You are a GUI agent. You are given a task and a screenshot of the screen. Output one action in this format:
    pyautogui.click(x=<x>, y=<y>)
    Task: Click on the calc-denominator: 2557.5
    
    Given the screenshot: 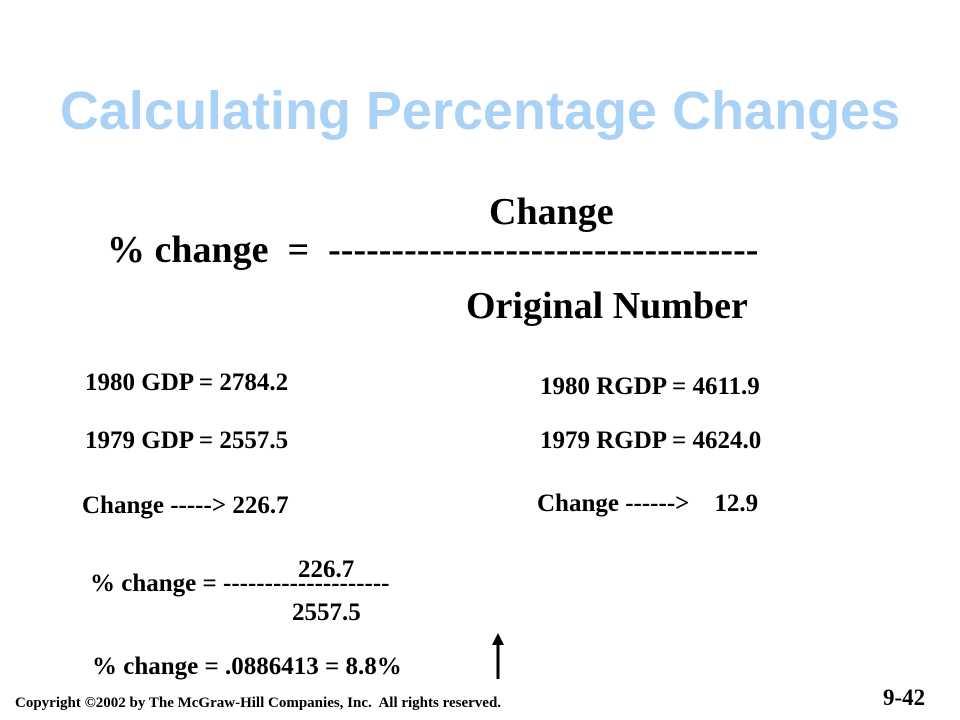 What is the action you would take?
    pyautogui.click(x=326, y=612)
    